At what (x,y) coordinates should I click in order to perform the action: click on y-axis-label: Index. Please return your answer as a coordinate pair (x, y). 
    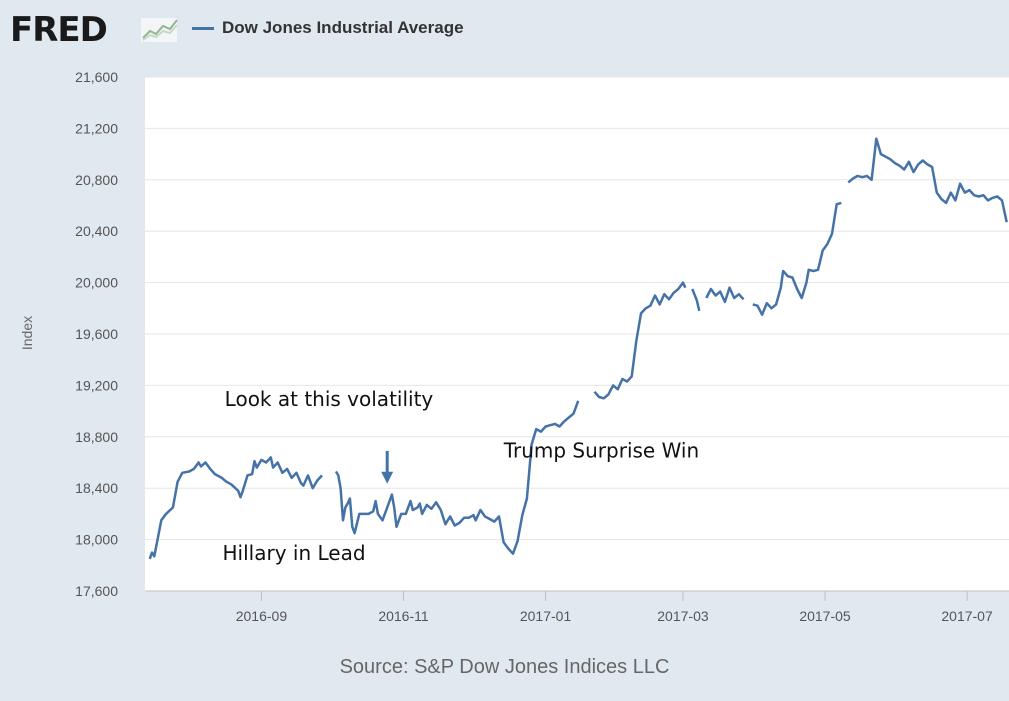
    Looking at the image, I should click on (27, 333).